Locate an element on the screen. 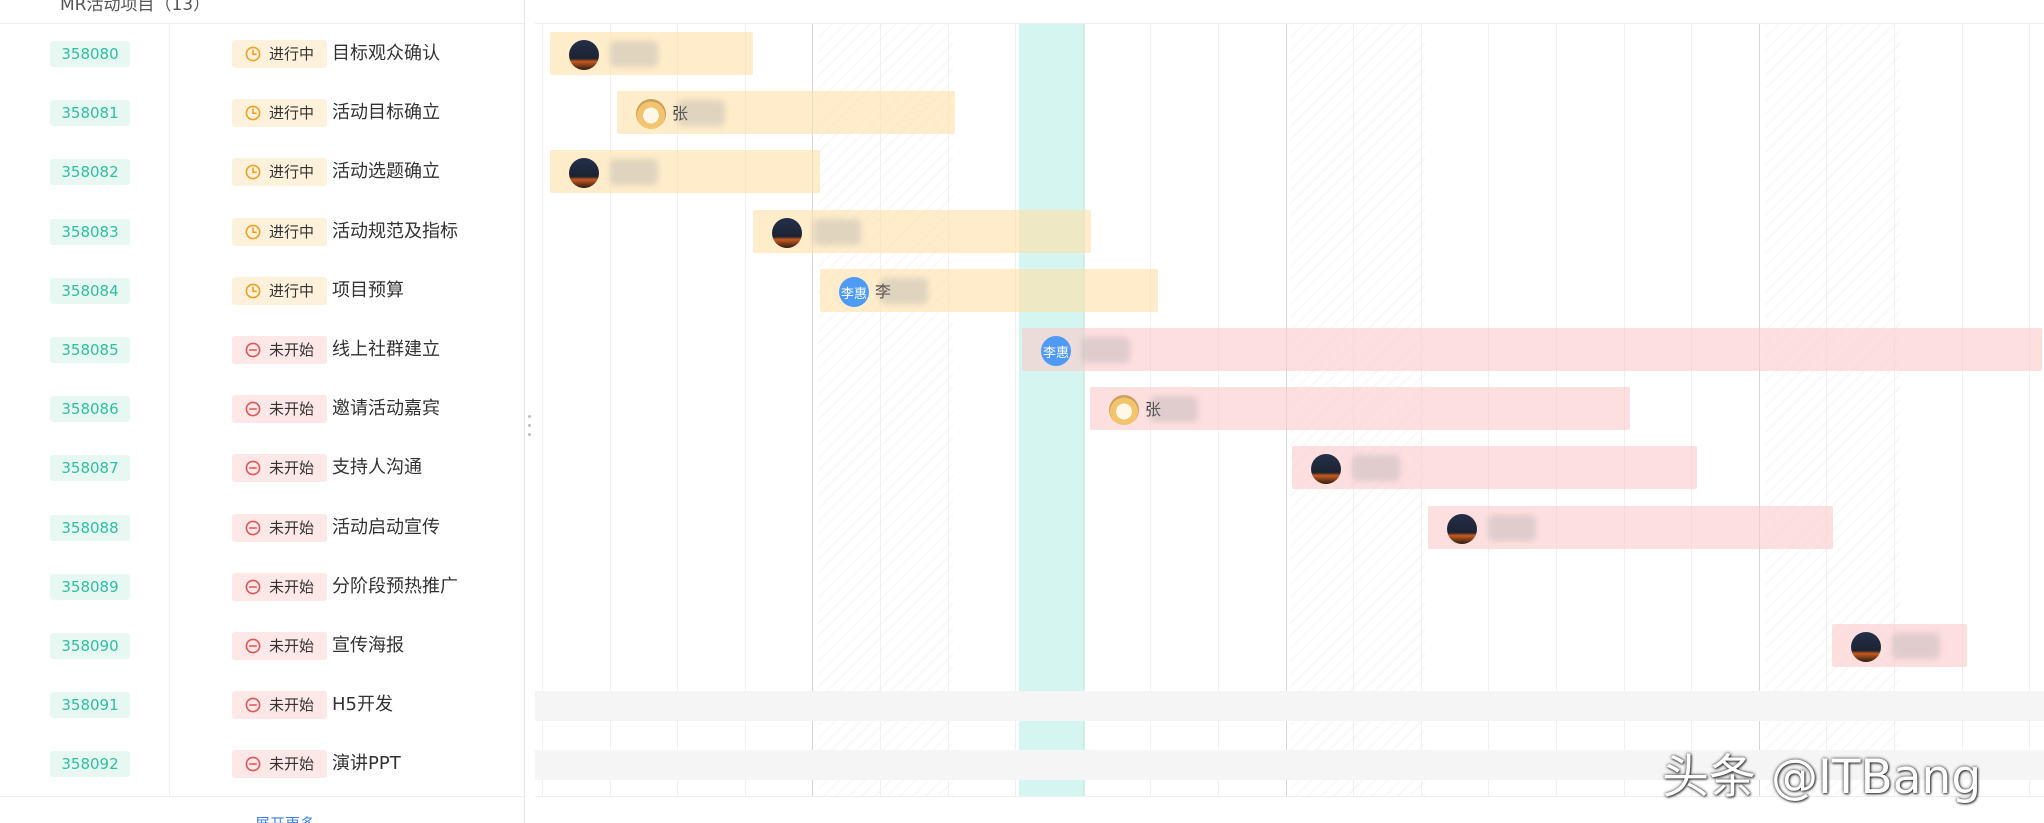  task-name: 活动目标确立 is located at coordinates (386, 113).